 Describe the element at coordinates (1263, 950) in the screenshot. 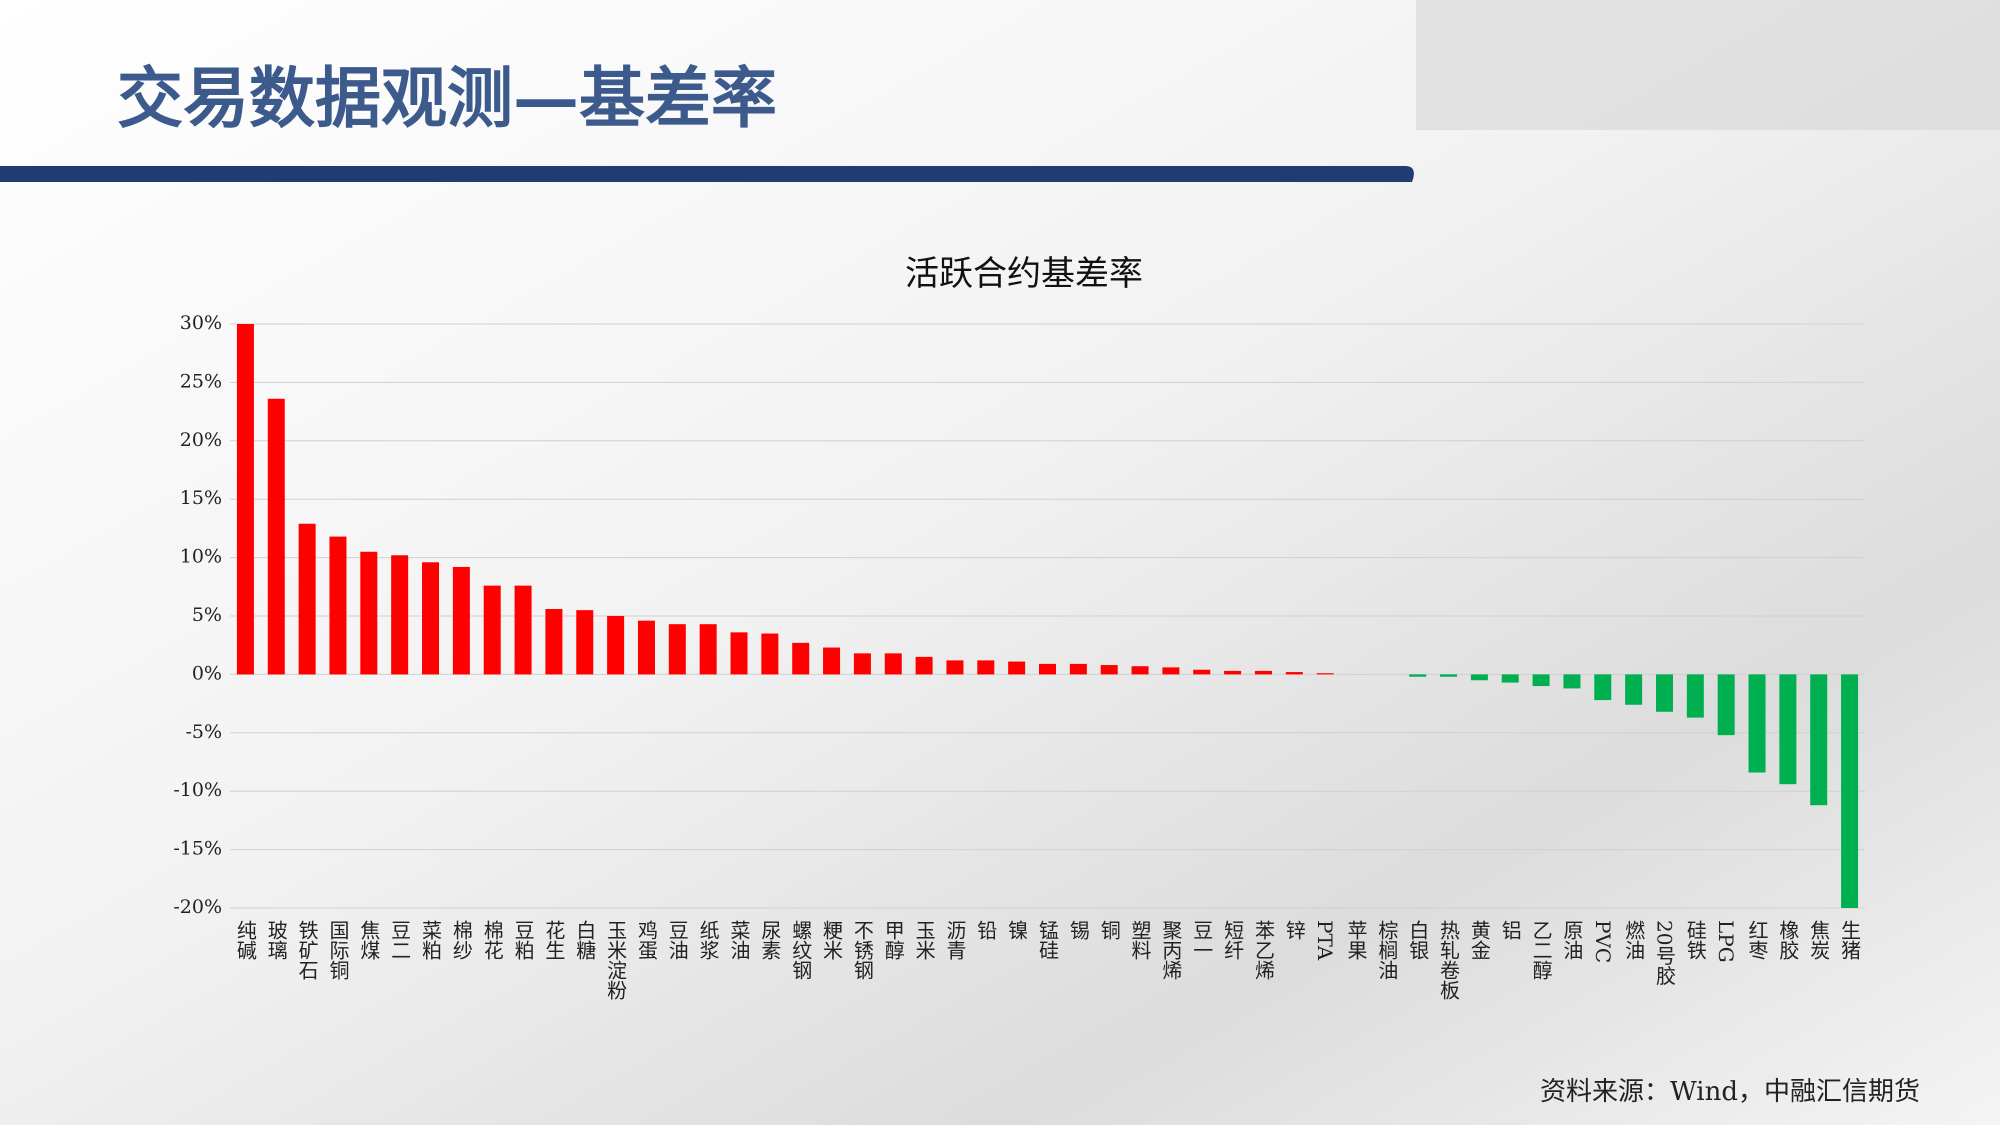

I see `x-tick-label: 苯乙烯` at that location.